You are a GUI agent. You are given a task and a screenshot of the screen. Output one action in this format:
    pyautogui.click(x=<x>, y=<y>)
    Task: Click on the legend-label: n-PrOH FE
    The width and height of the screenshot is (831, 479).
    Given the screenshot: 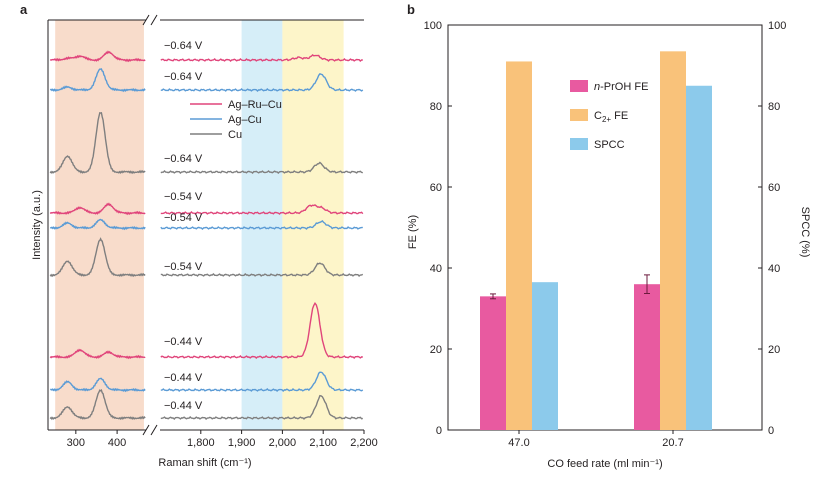 What is the action you would take?
    pyautogui.click(x=621, y=87)
    